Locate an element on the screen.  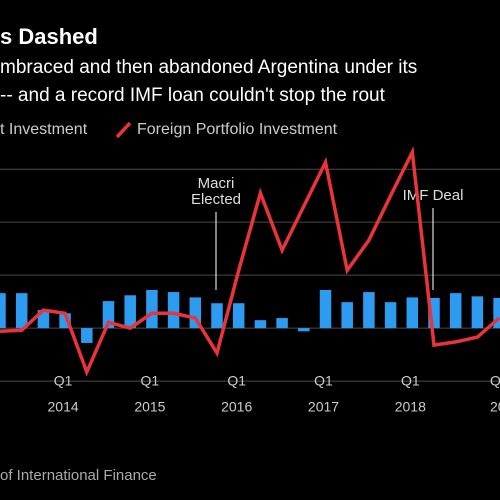
source: of International Finance is located at coordinates (78, 475).